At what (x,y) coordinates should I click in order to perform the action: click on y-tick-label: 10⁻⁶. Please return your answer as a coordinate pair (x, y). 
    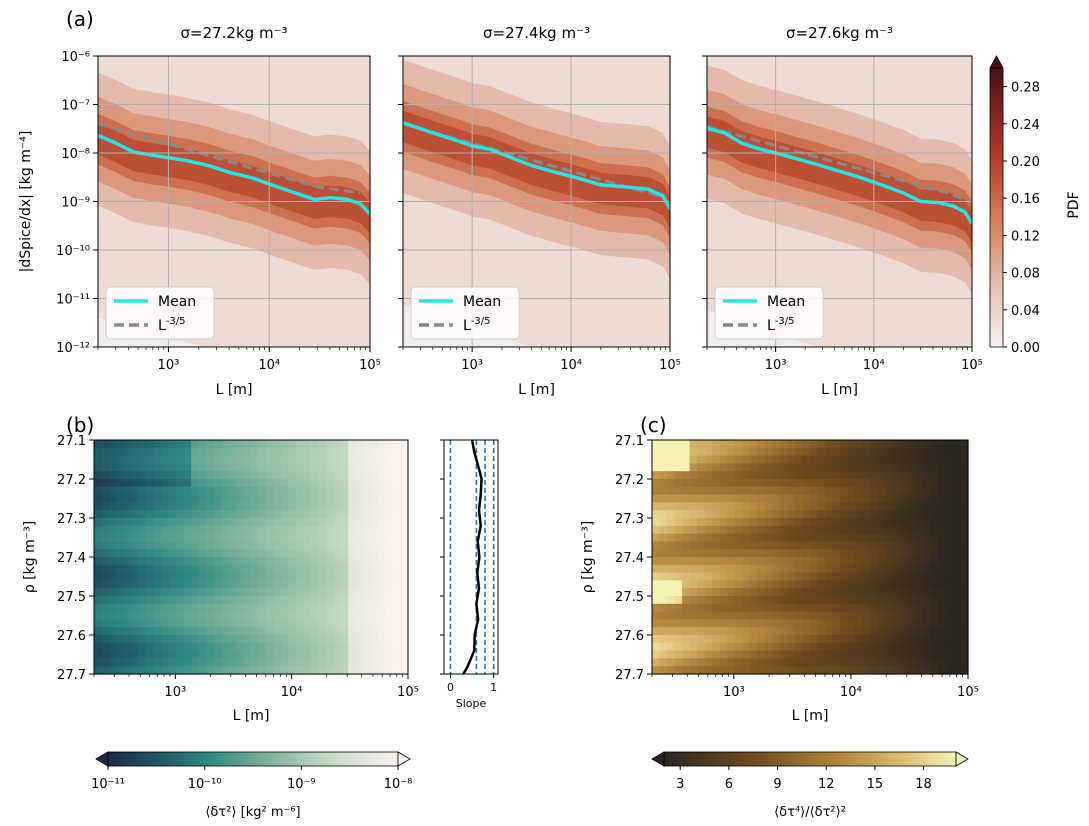
    Looking at the image, I should click on (75, 57).